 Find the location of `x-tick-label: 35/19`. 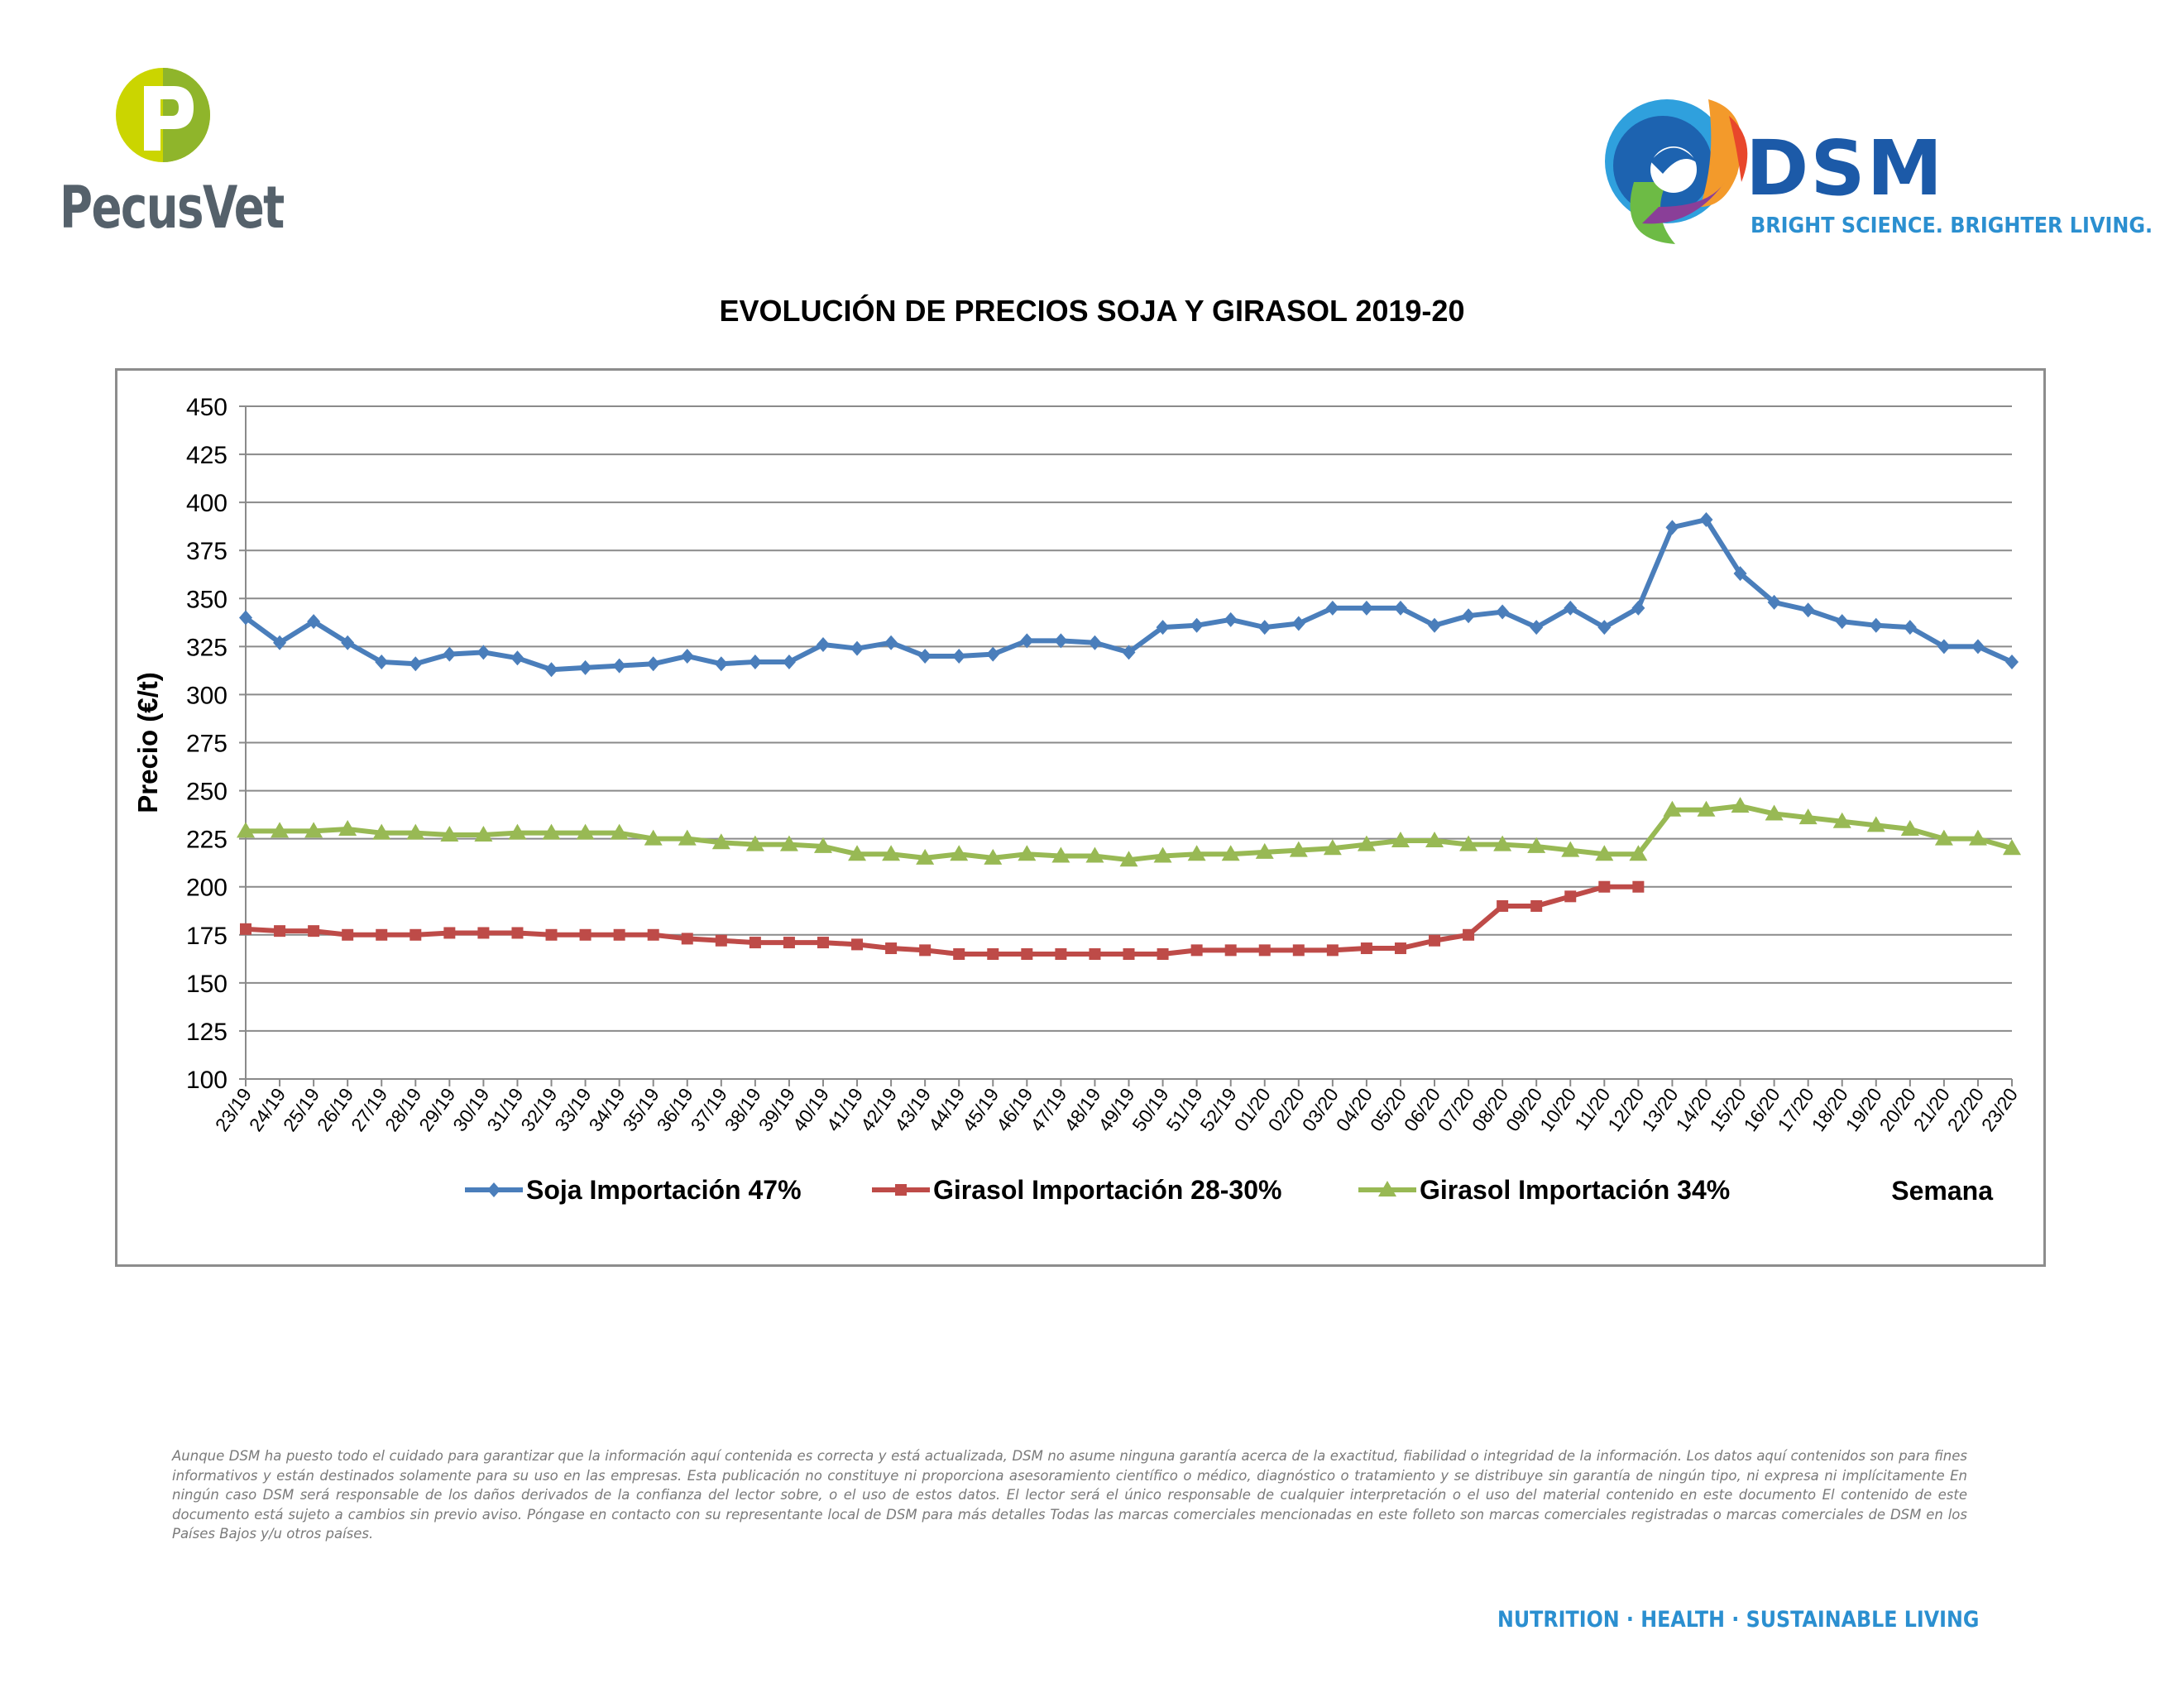

x-tick-label: 35/19 is located at coordinates (640, 1109).